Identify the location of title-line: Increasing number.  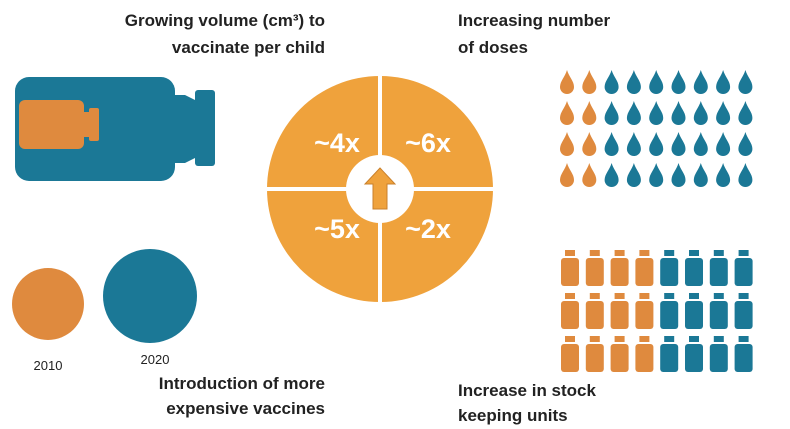
(534, 20).